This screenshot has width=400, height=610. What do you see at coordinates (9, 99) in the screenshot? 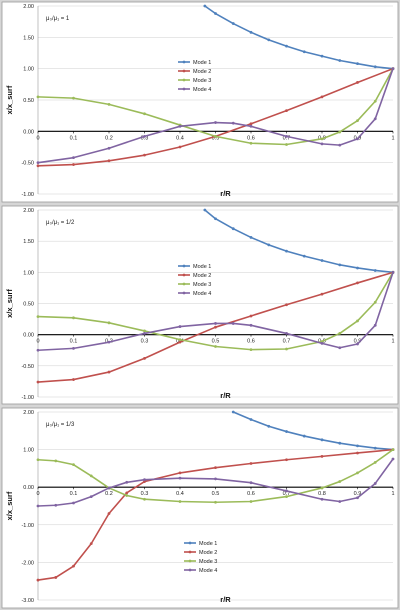
I see `y-axis-title: x/x_surf` at bounding box center [9, 99].